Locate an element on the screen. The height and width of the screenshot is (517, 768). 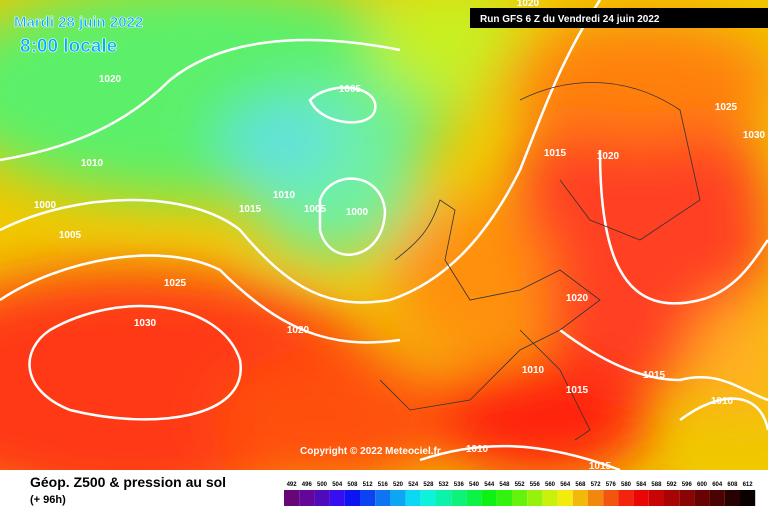
legend-label: 572 is located at coordinates (596, 485).